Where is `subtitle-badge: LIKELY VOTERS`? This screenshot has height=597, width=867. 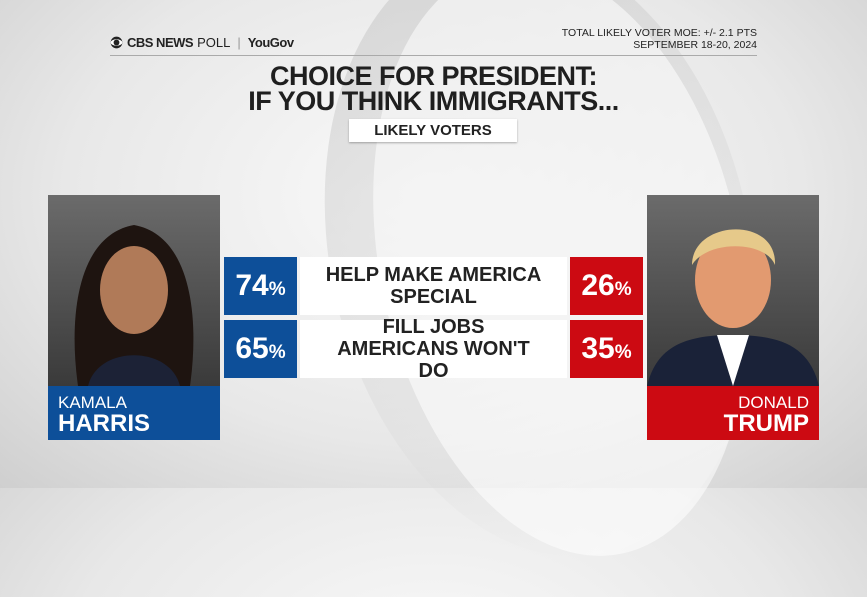 subtitle-badge: LIKELY VOTERS is located at coordinates (433, 130).